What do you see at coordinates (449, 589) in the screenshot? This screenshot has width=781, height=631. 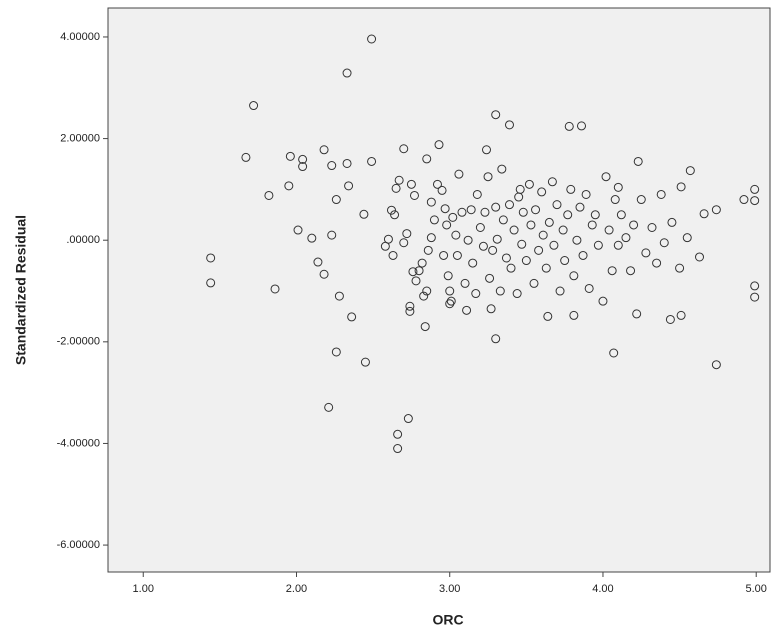 I see `x-tick-label: 3.00` at bounding box center [449, 589].